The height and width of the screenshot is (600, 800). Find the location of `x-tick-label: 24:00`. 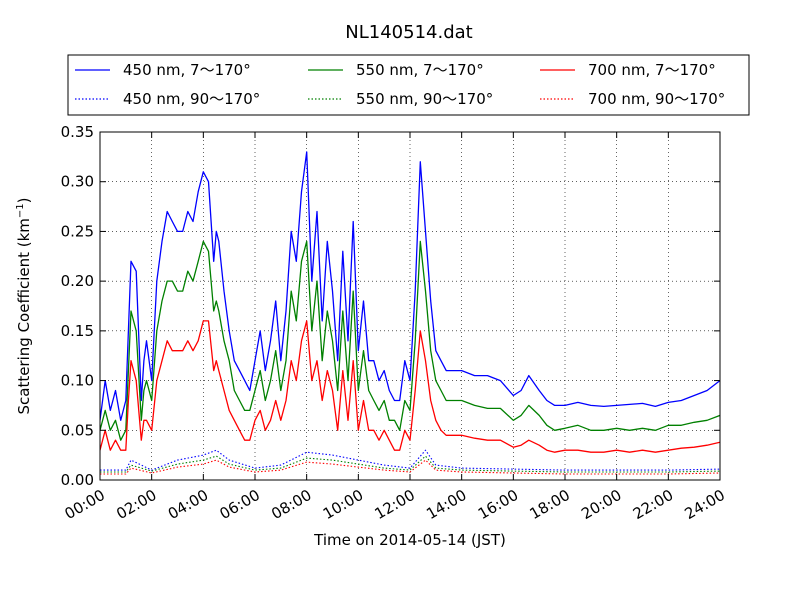

x-tick-label: 24:00 is located at coordinates (705, 504).